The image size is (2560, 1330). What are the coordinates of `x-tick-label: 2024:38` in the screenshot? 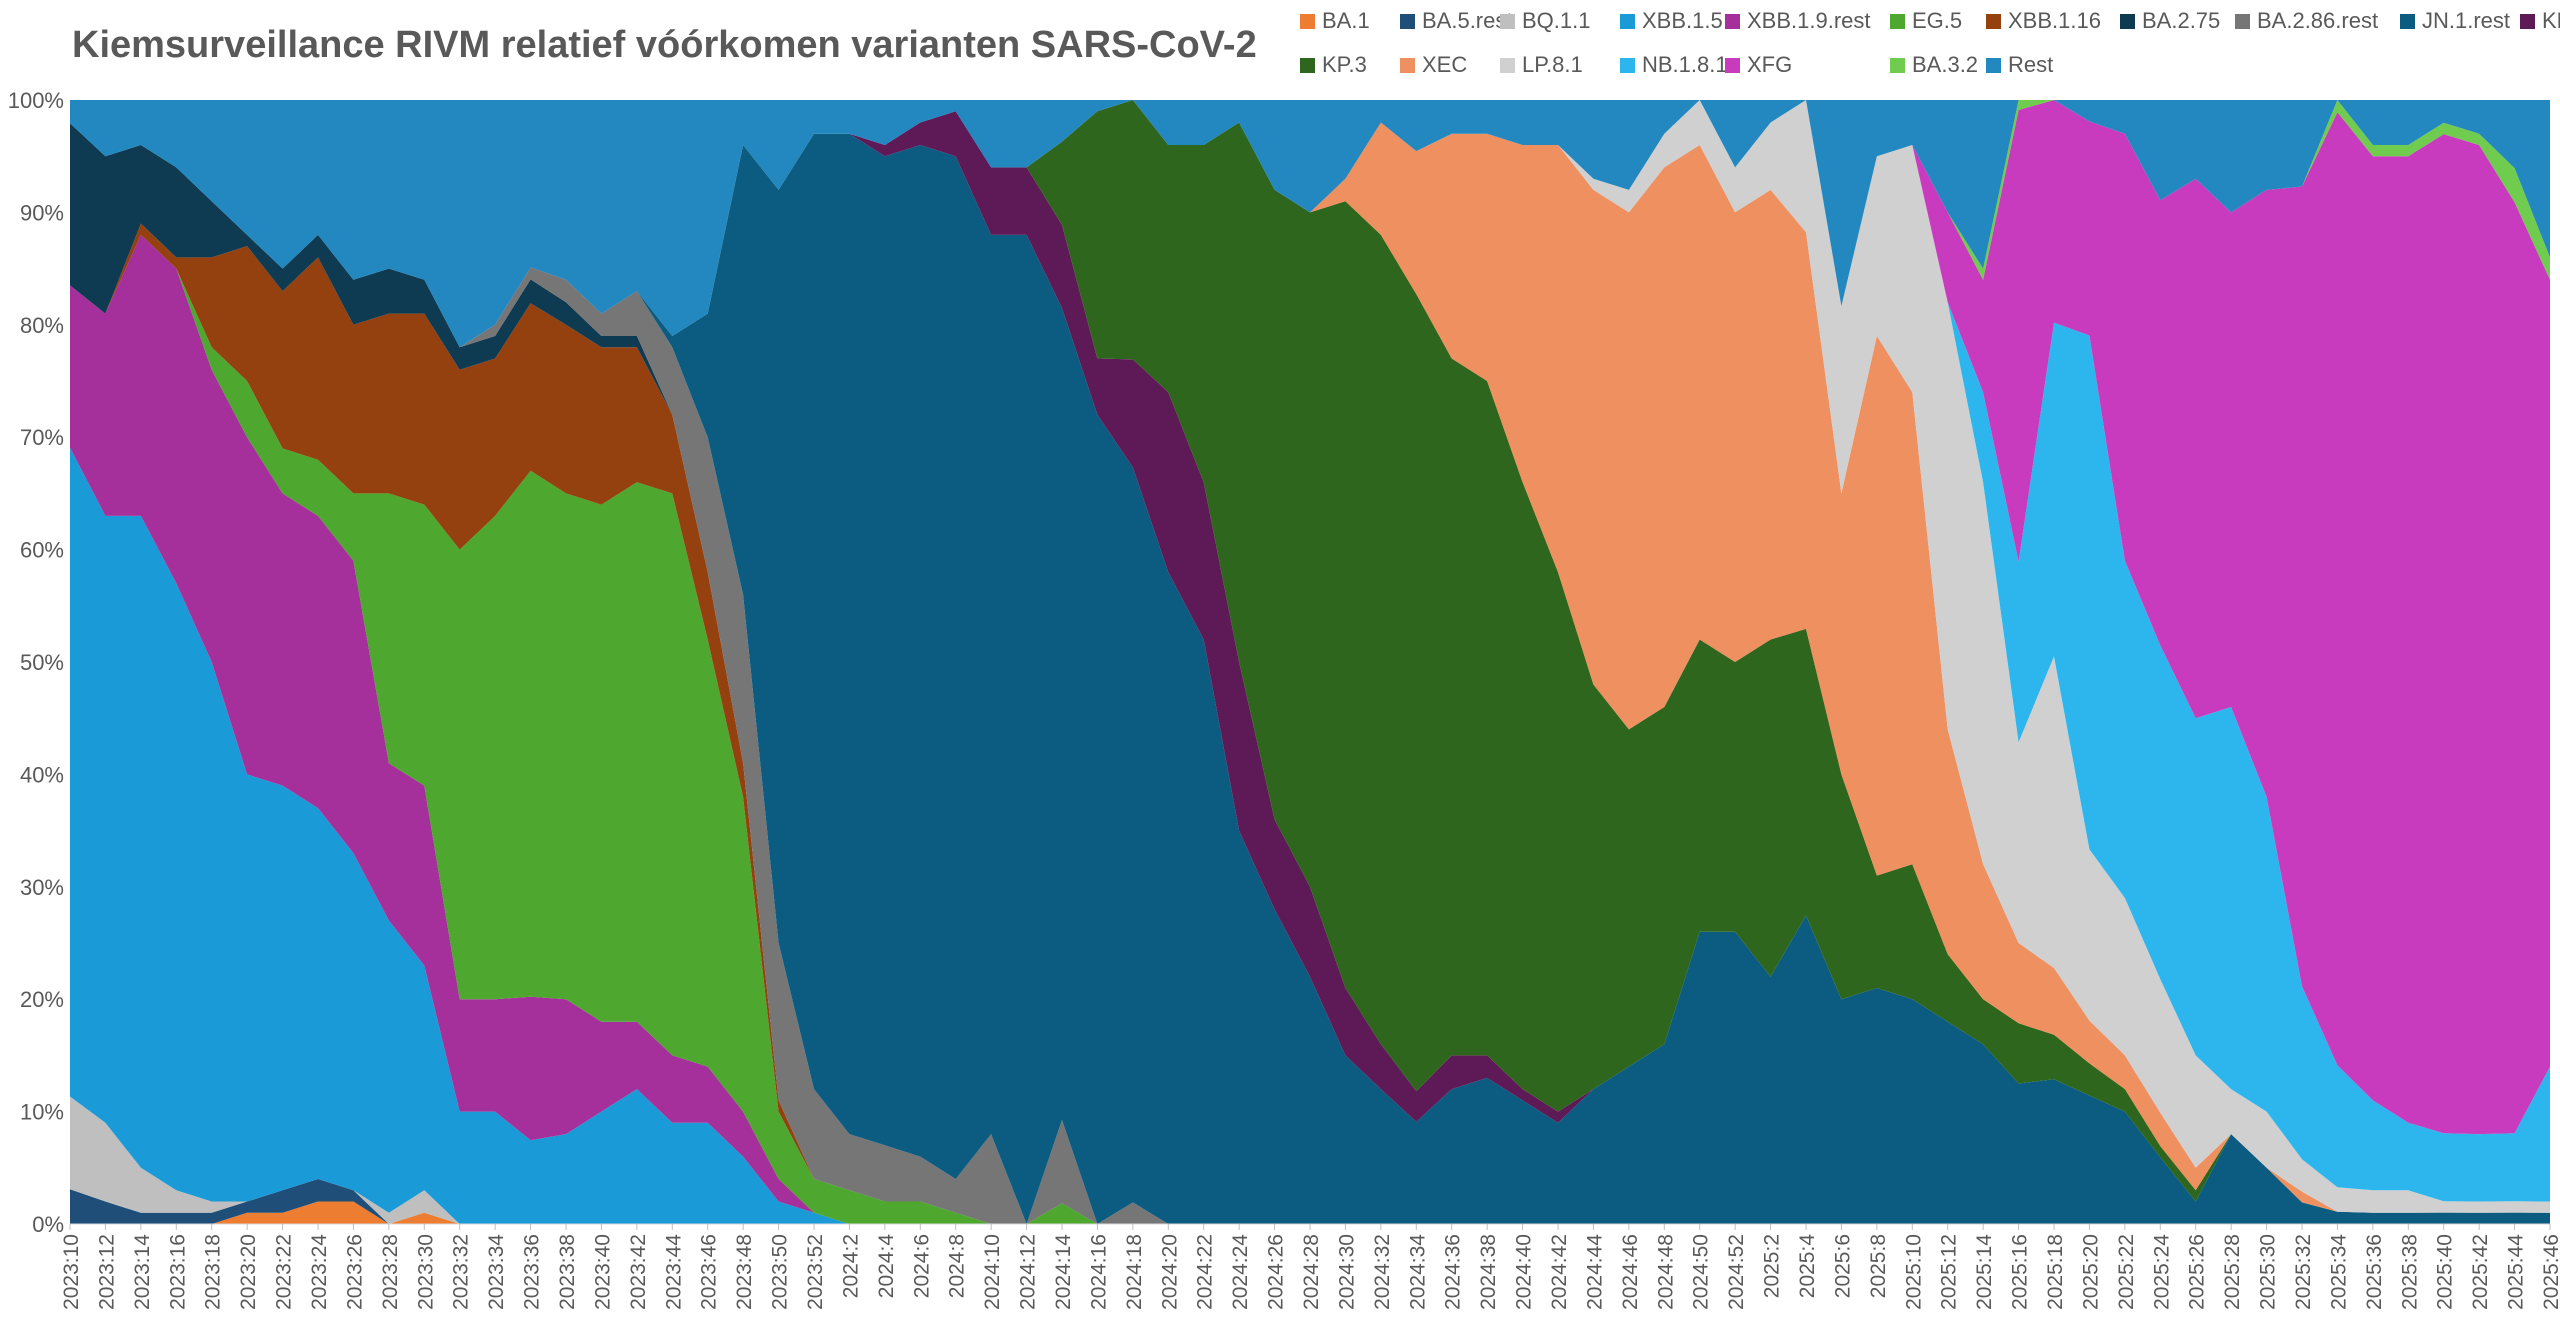 It's located at (1488, 1272).